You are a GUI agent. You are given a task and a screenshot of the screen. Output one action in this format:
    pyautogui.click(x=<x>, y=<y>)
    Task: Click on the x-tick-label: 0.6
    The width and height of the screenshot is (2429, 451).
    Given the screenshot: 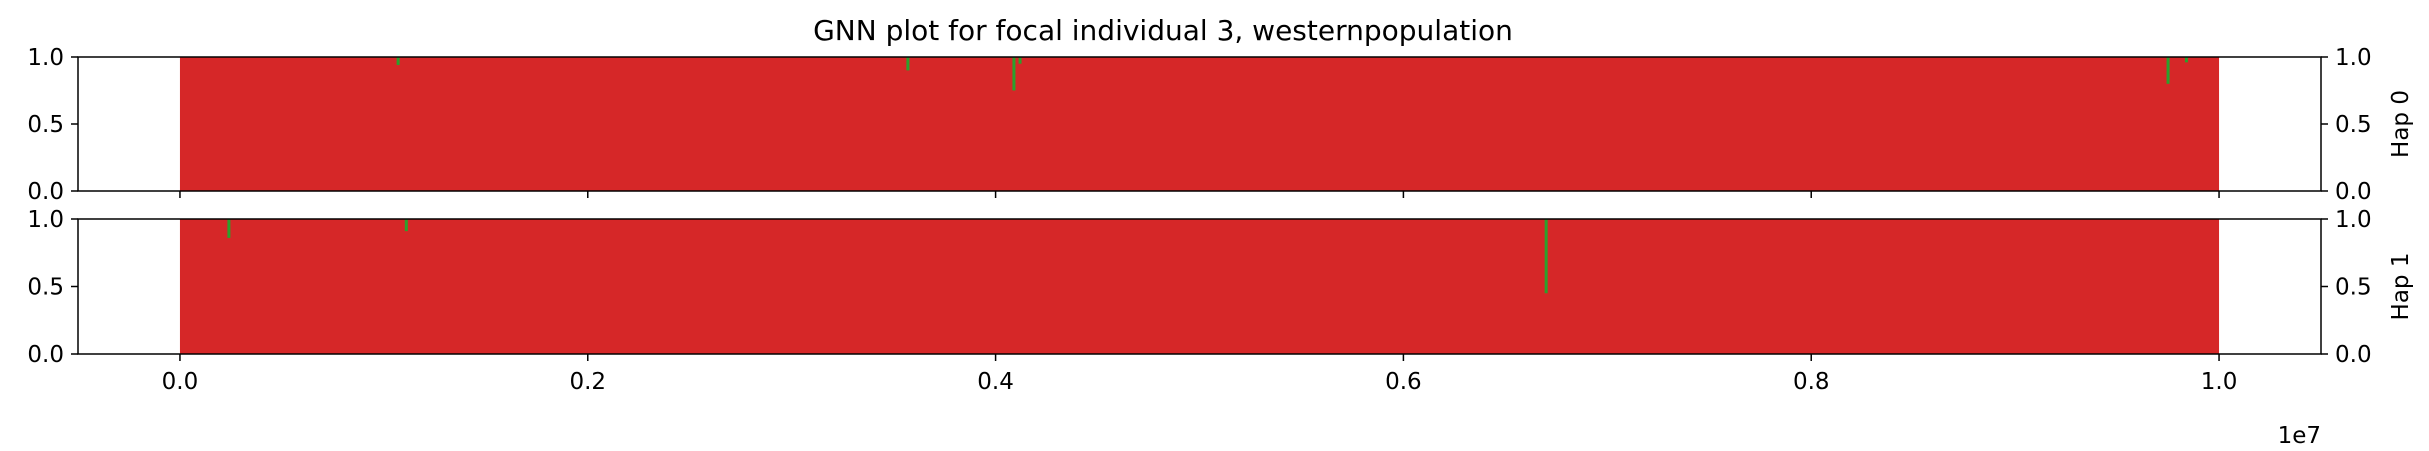 What is the action you would take?
    pyautogui.click(x=1403, y=382)
    